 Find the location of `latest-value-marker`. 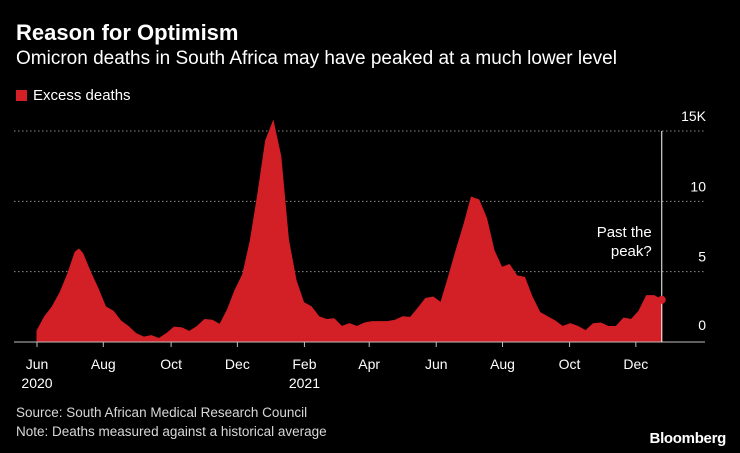

latest-value-marker is located at coordinates (661, 299).